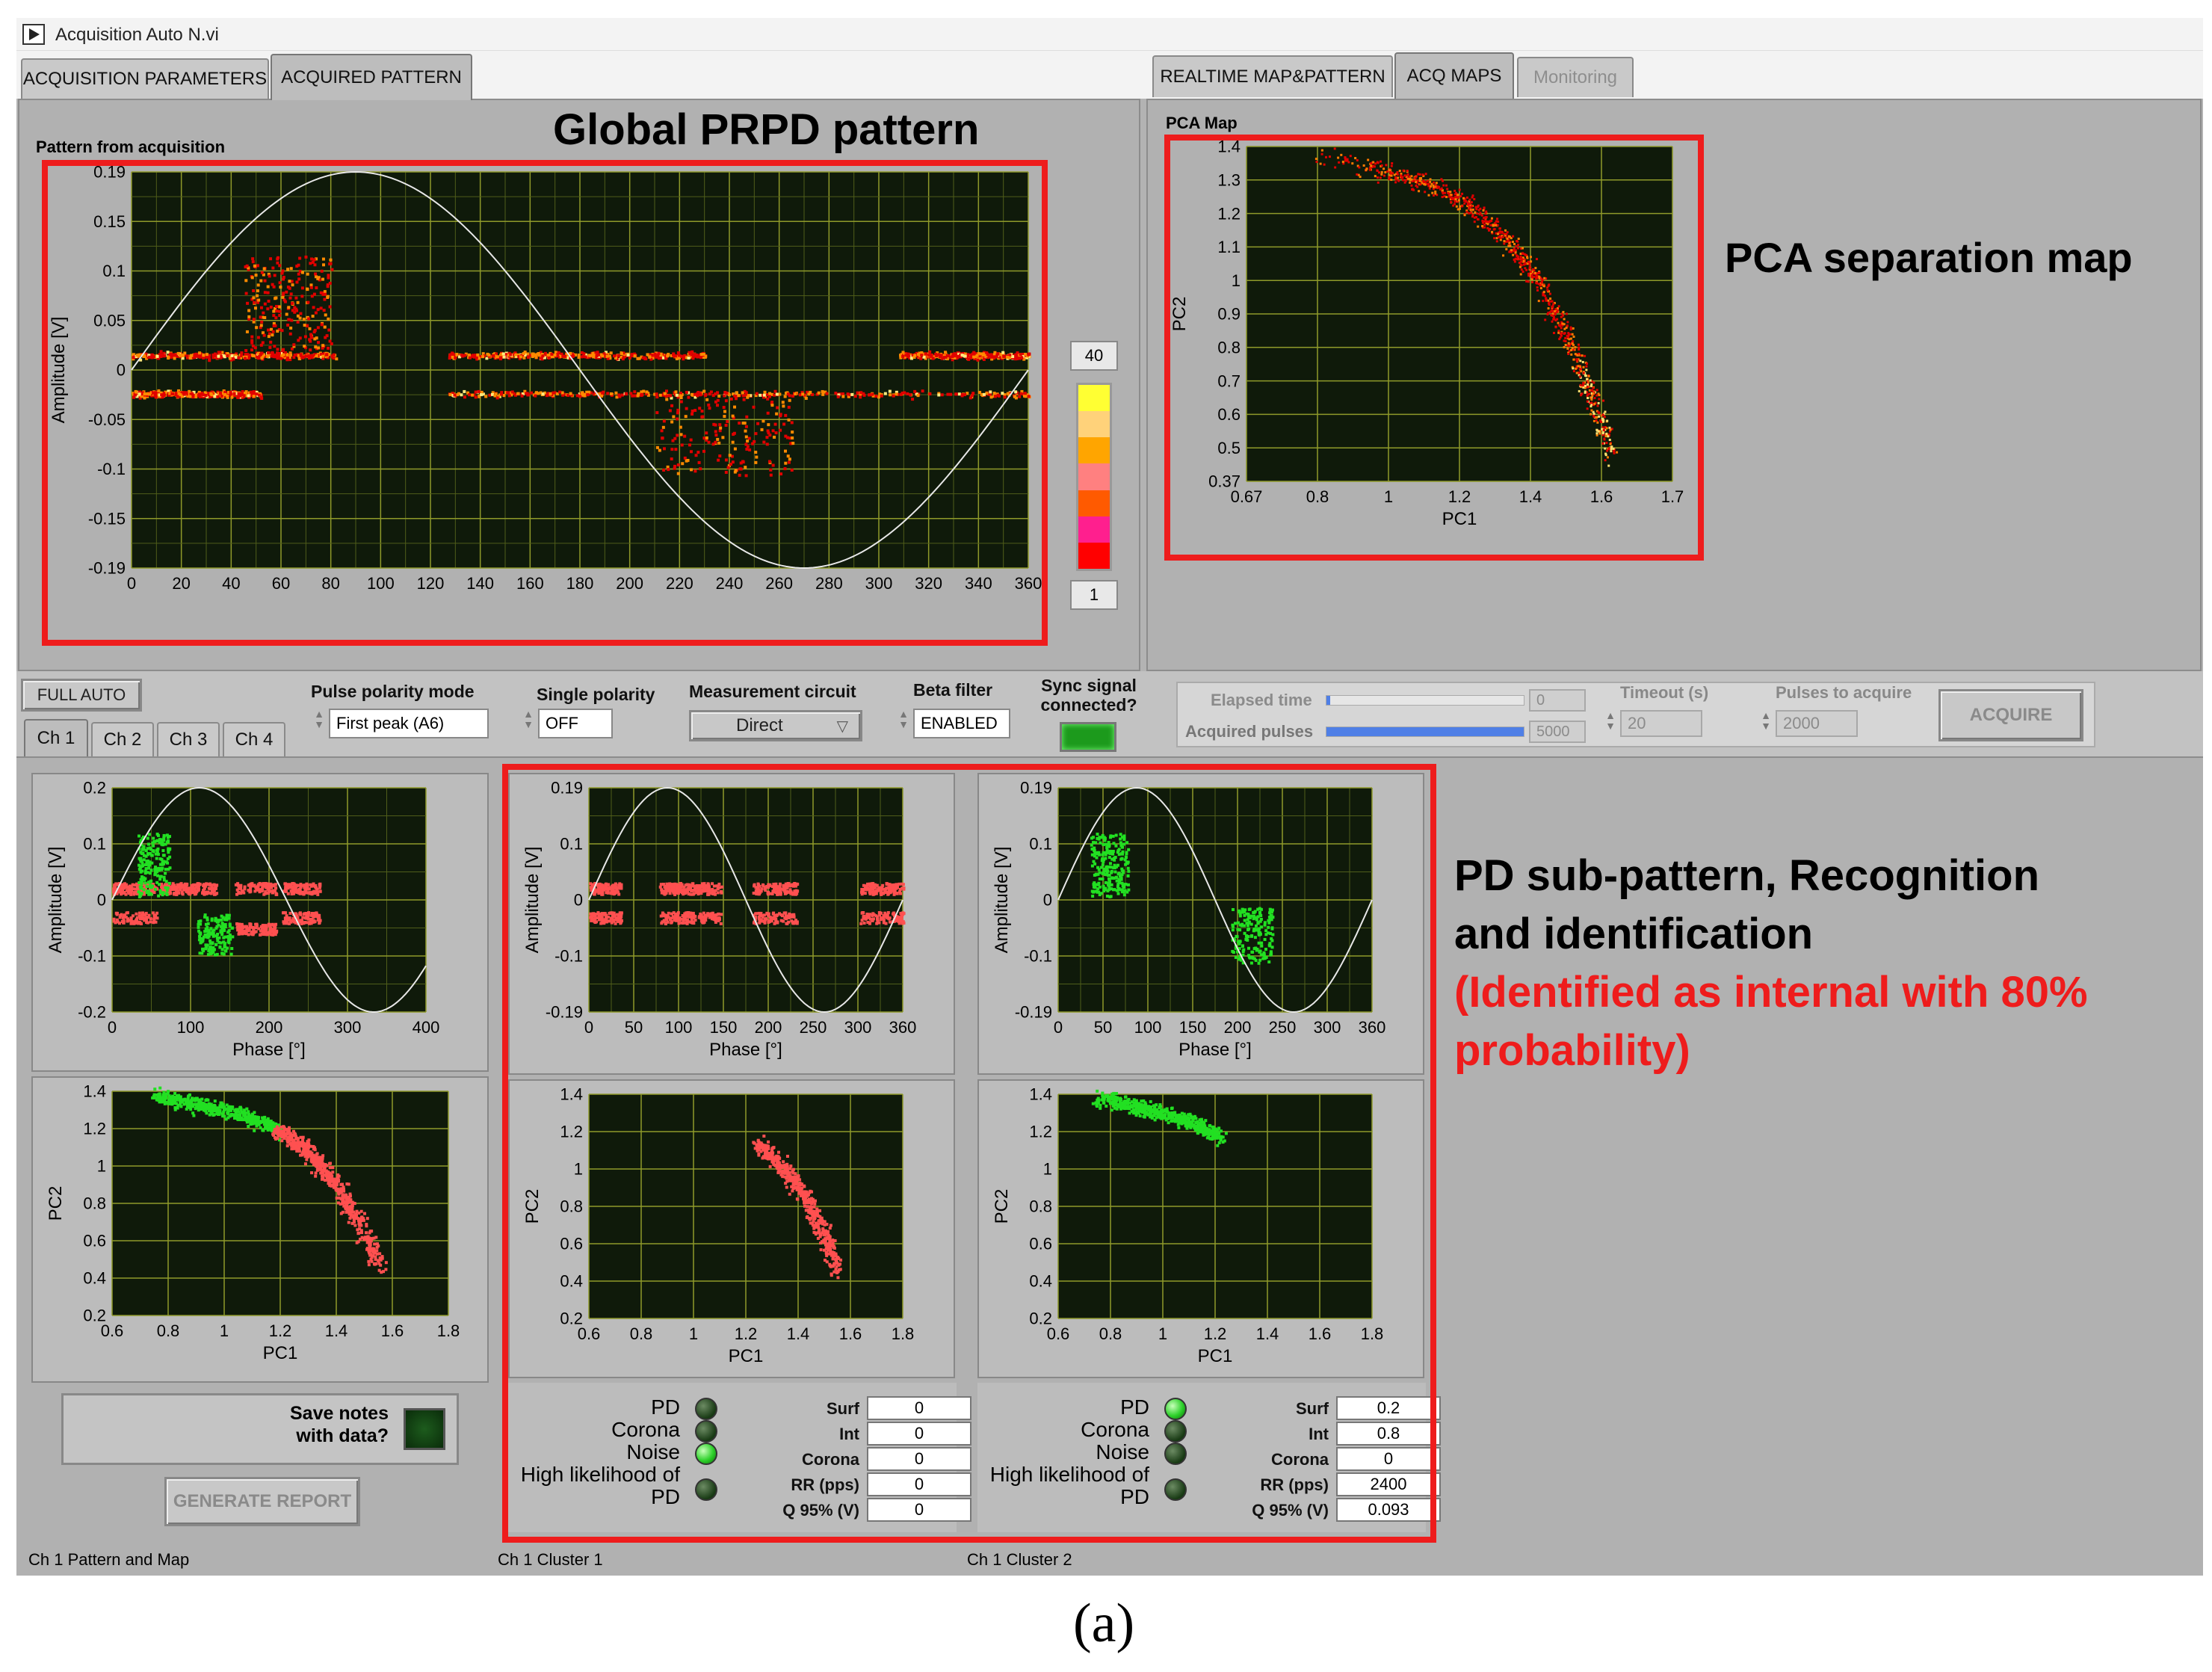 The image size is (2212, 1672). What do you see at coordinates (961, 724) in the screenshot?
I see `beta-filter-field: ENABLED` at bounding box center [961, 724].